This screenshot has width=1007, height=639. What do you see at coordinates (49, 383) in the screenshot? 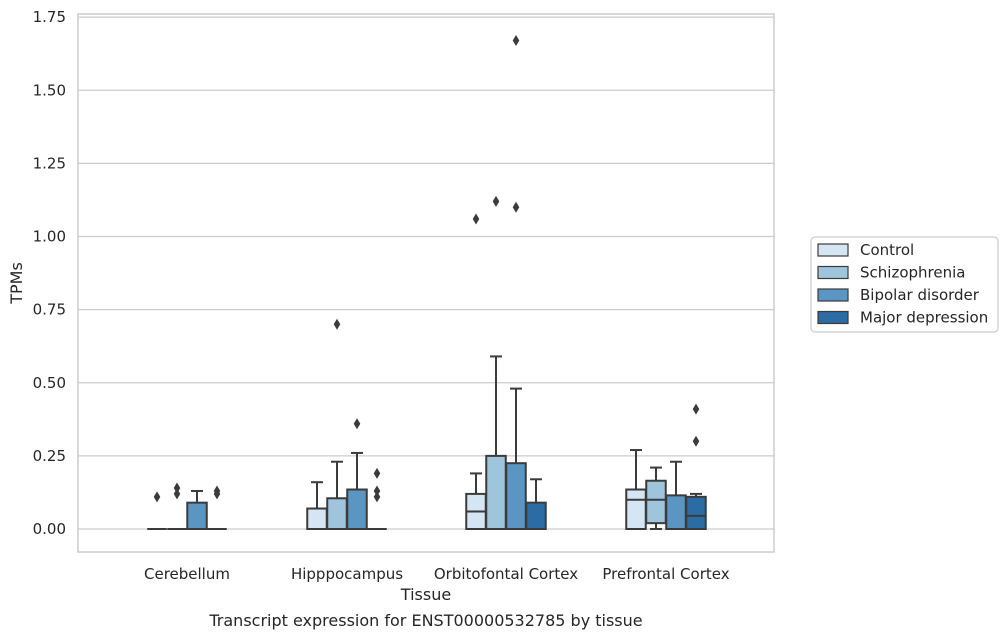
I see `y-tick-label: 0.50` at bounding box center [49, 383].